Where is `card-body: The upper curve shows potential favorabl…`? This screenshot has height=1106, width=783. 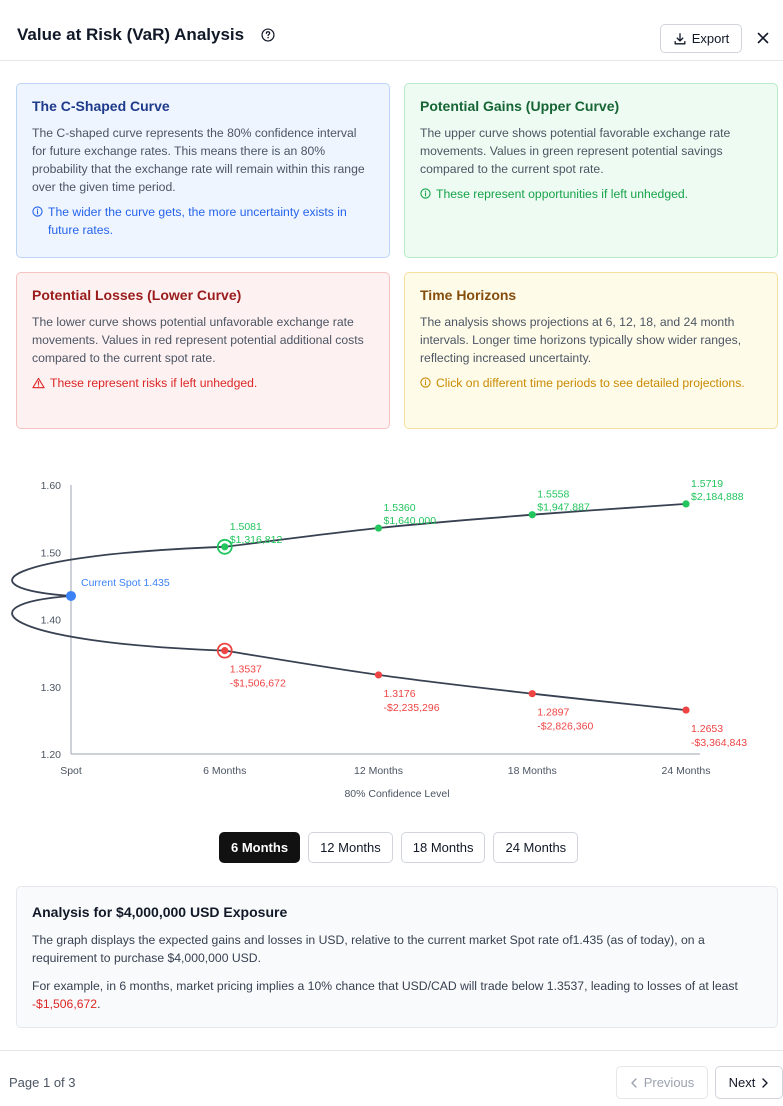
card-body: The upper curve shows potential favorabl… is located at coordinates (575, 151).